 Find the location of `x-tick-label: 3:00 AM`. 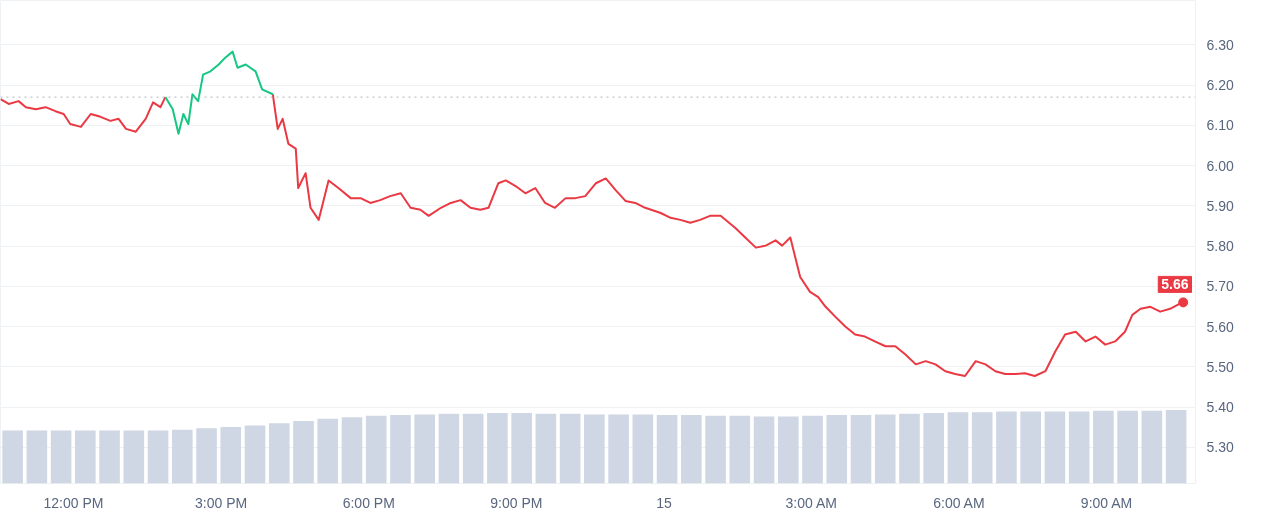

x-tick-label: 3:00 AM is located at coordinates (811, 502).